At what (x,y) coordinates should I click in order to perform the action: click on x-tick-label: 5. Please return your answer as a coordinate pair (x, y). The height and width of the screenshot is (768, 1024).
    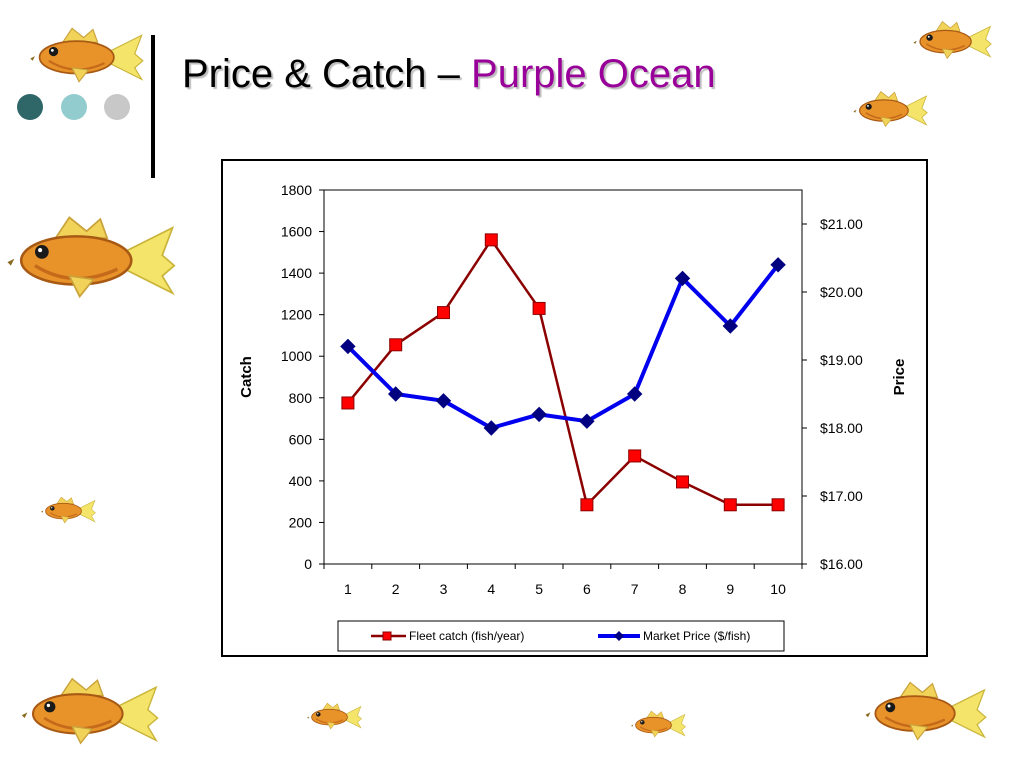
    Looking at the image, I should click on (539, 589).